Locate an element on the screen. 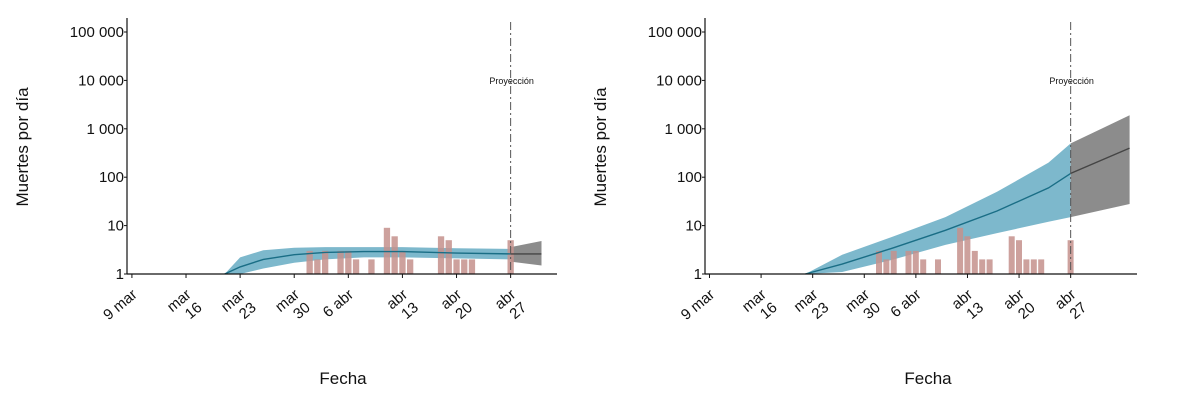 This screenshot has height=417, width=1183. daily-deaths-bars is located at coordinates (975, 250).